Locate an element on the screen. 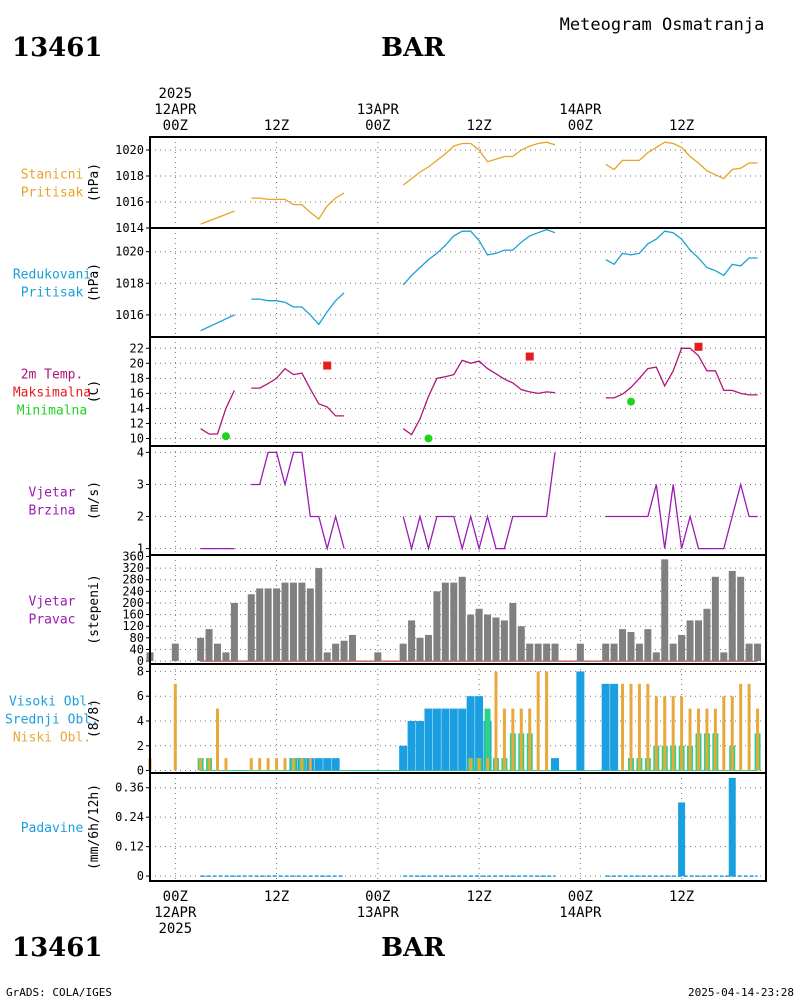 This screenshot has width=800, height=1000. y-tick-label: 280 is located at coordinates (133, 580).